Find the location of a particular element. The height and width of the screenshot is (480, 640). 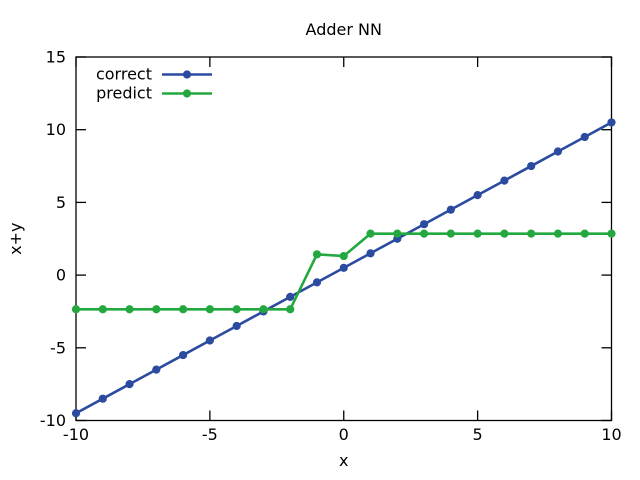

y-tick-label: 15 is located at coordinates (56, 57).